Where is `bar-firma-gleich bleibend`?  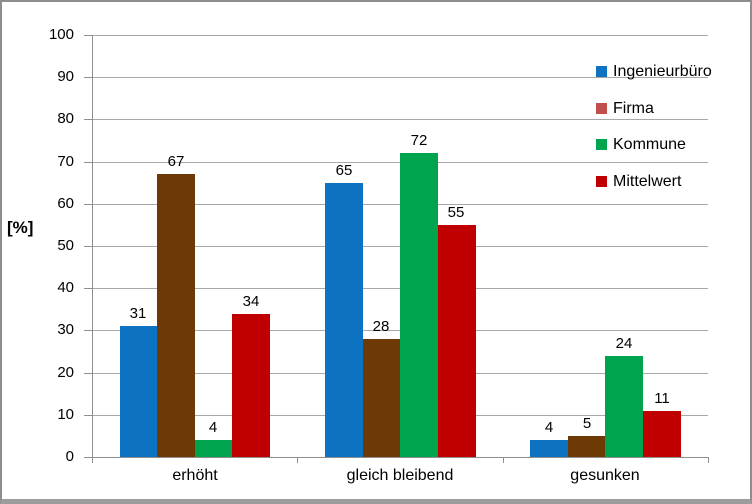
bar-firma-gleich bleibend is located at coordinates (382, 398).